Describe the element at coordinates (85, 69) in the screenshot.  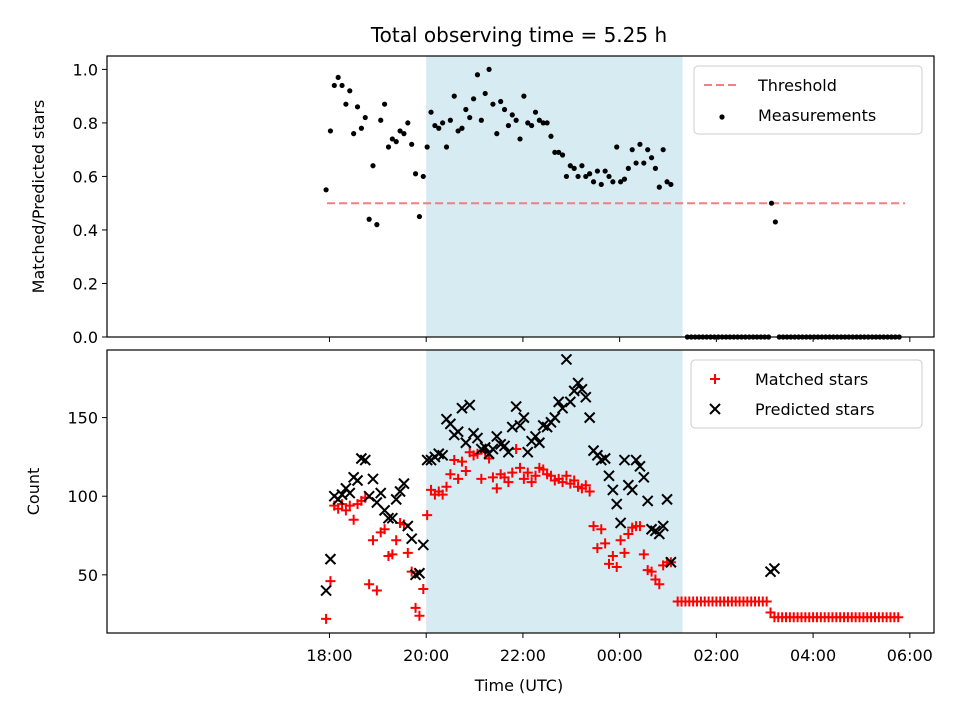
I see `y-tick-label: 1.0` at that location.